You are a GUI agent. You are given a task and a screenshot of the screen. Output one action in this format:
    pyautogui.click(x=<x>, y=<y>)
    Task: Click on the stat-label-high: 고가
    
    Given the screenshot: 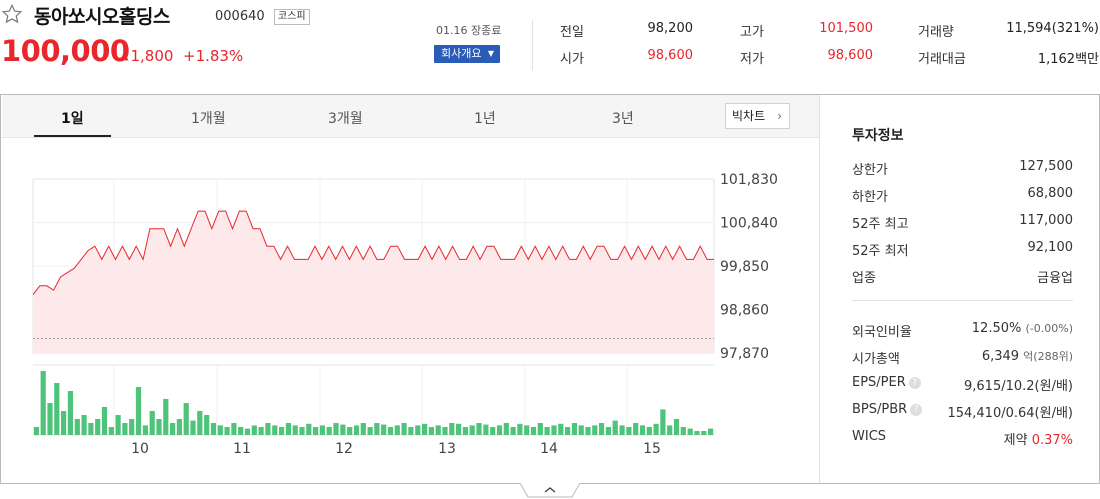 What is the action you would take?
    pyautogui.click(x=752, y=32)
    